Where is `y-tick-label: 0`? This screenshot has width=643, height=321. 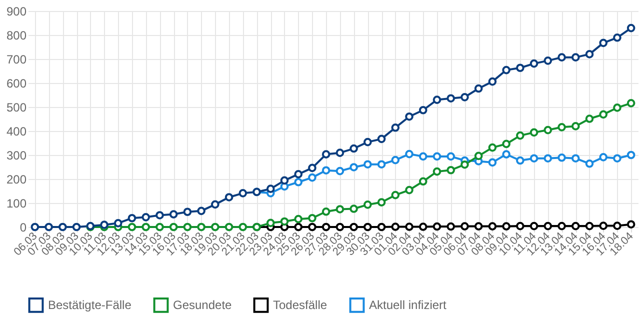 y-tick-label: 0 is located at coordinates (23, 227).